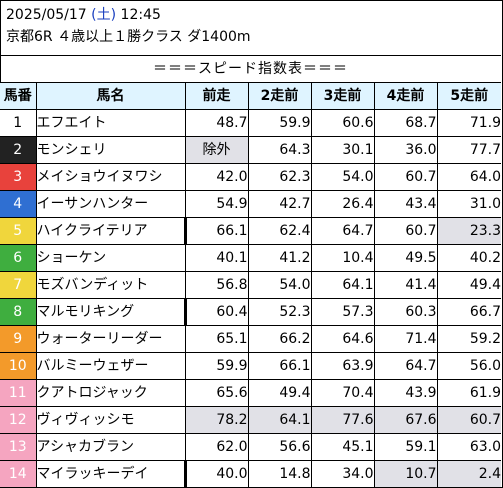  Describe the element at coordinates (110, 150) in the screenshot. I see `horse-name: モンシェリ` at that location.